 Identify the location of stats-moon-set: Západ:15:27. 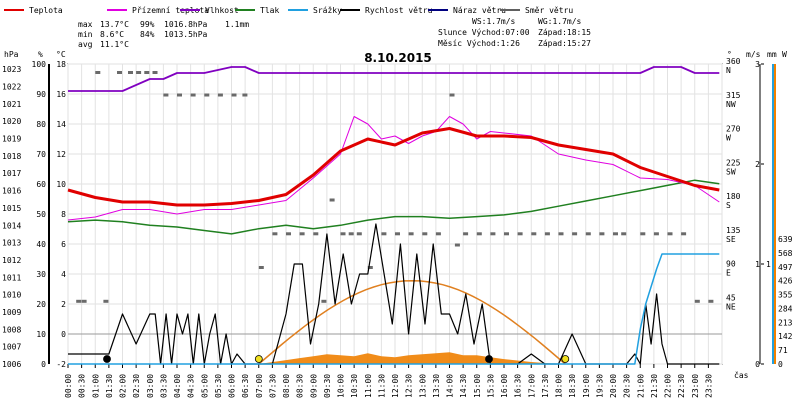
(564, 43).